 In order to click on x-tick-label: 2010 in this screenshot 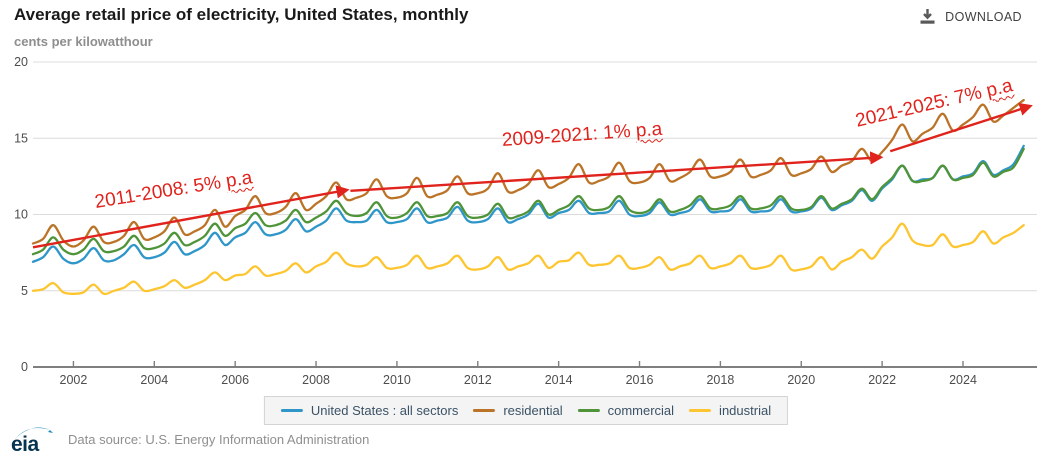, I will do `click(397, 380)`.